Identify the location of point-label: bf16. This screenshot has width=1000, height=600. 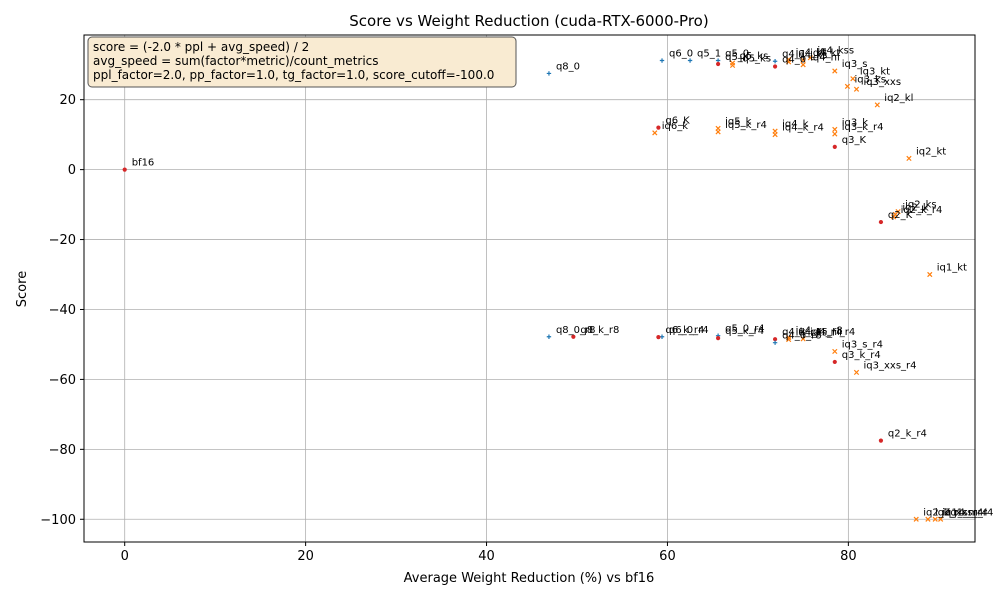
(143, 163).